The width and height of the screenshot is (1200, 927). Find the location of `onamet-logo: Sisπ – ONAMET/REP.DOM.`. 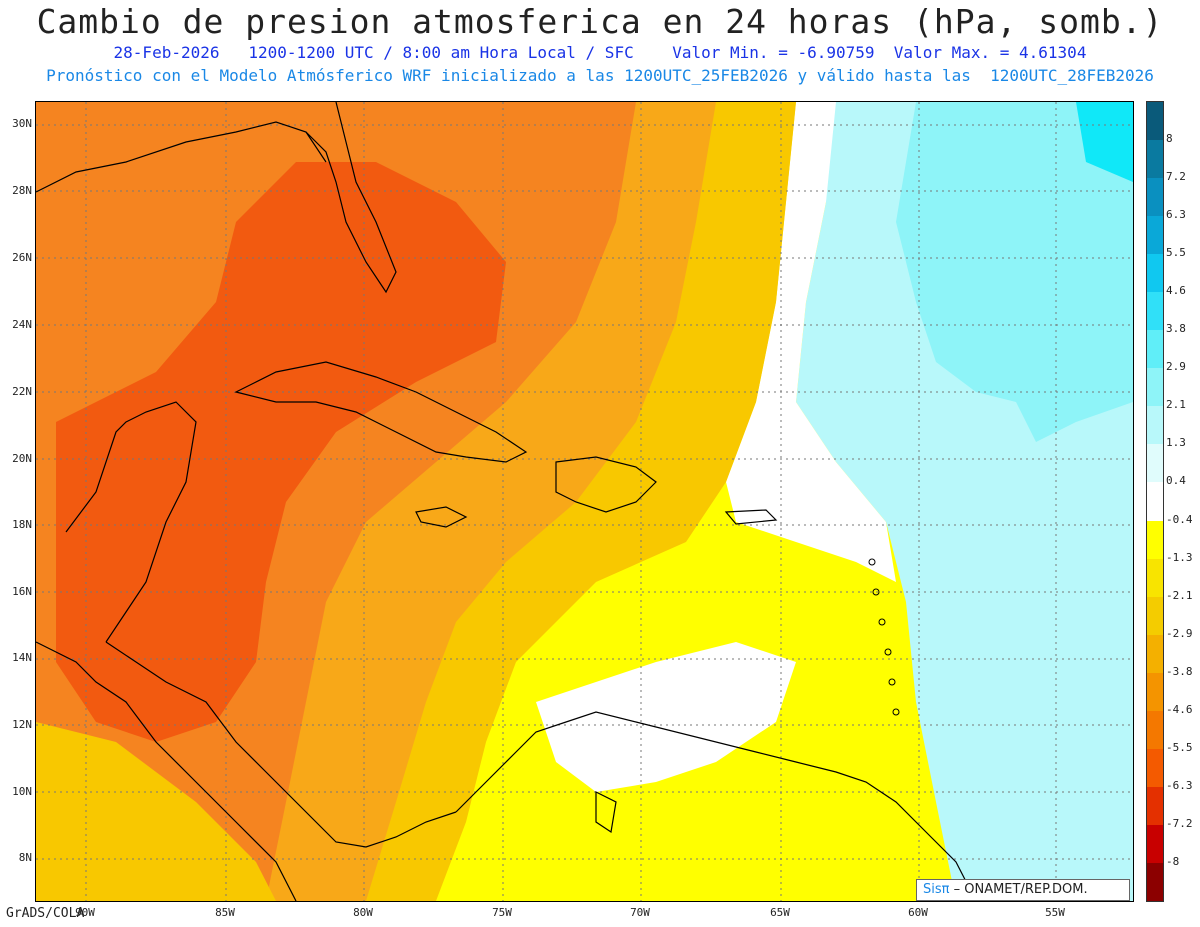

onamet-logo: Sisπ – ONAMET/REP.DOM. is located at coordinates (1023, 890).